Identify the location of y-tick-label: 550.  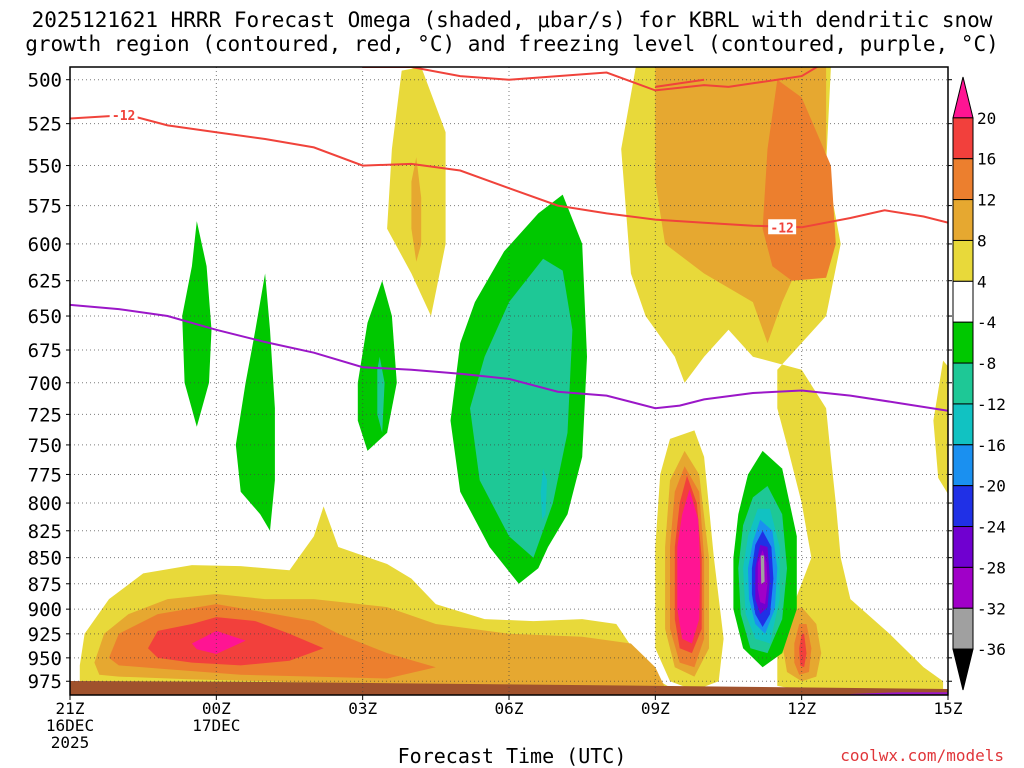
(45, 167).